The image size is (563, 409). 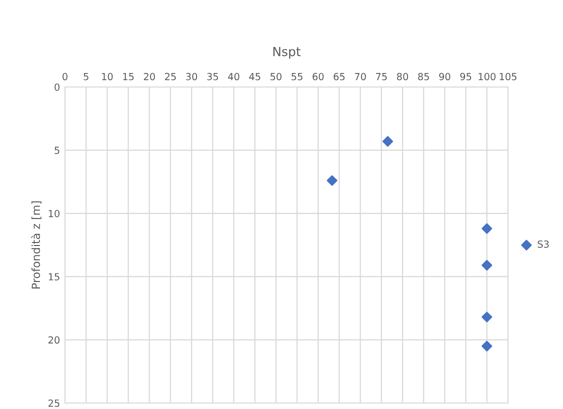 I want to click on x-tick-label: 60, so click(x=318, y=76).